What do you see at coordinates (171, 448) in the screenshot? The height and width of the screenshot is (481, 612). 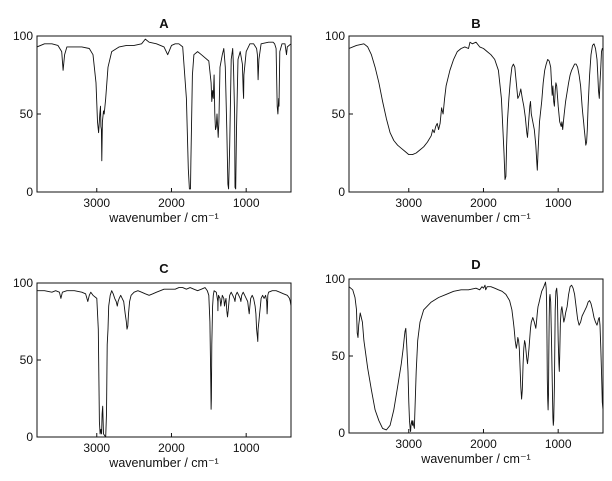 I see `x-tick-label-c-2000: 2000` at bounding box center [171, 448].